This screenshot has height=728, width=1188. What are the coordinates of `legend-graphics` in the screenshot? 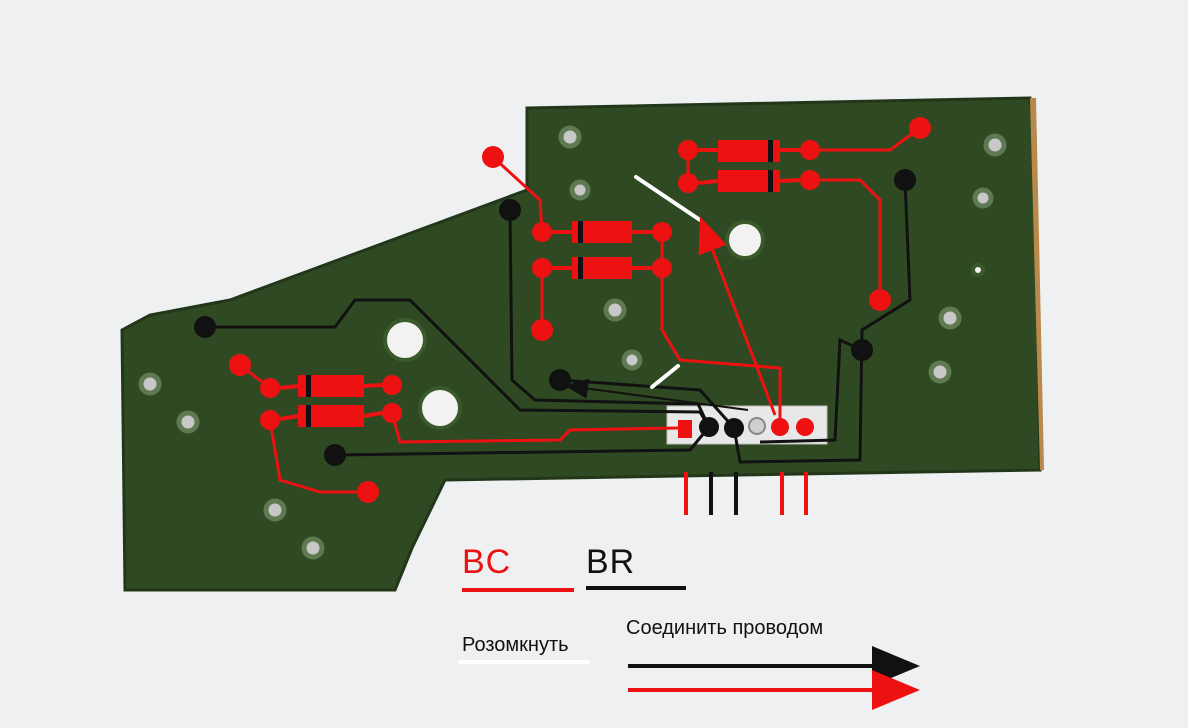 It's located at (689, 648).